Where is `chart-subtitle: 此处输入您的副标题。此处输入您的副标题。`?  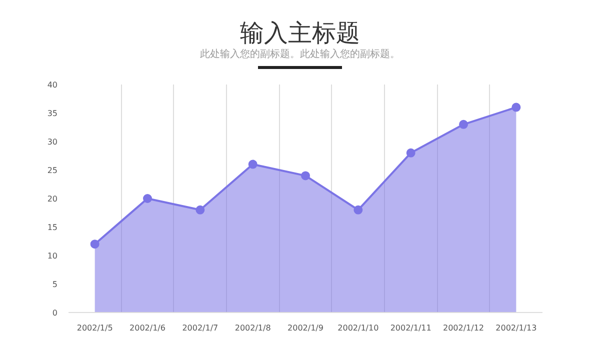
chart-subtitle: 此处输入您的副标题。此处输入您的副标题。 is located at coordinates (300, 55).